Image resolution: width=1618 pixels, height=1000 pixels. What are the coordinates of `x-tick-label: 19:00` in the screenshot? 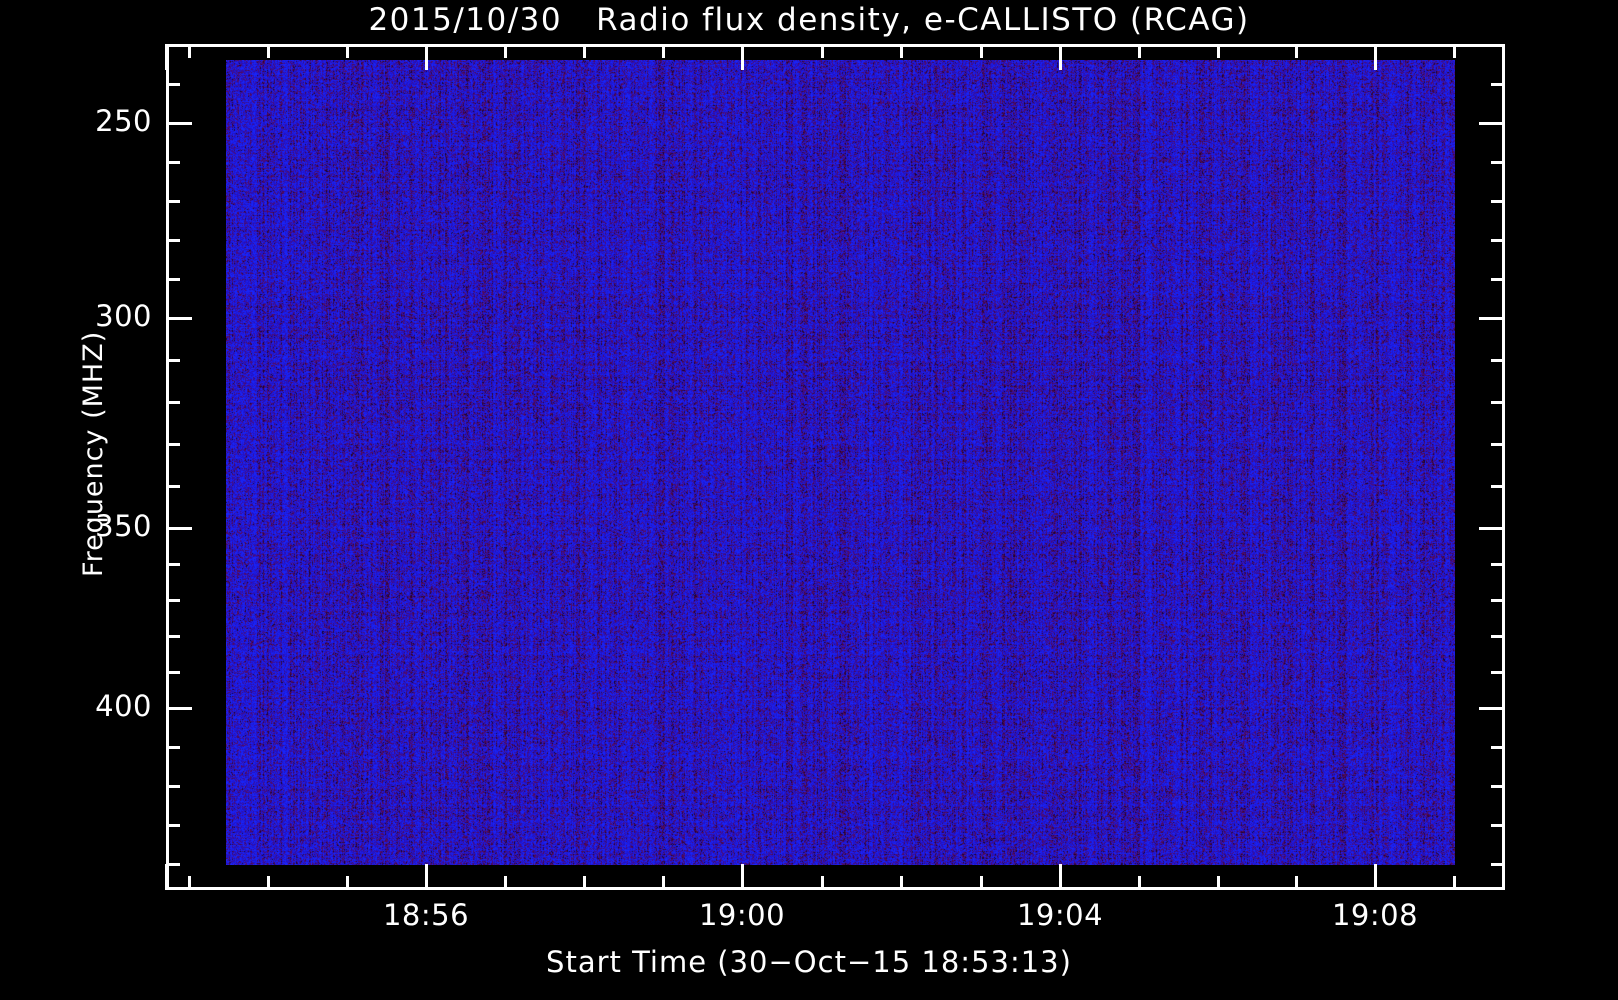 It's located at (742, 915).